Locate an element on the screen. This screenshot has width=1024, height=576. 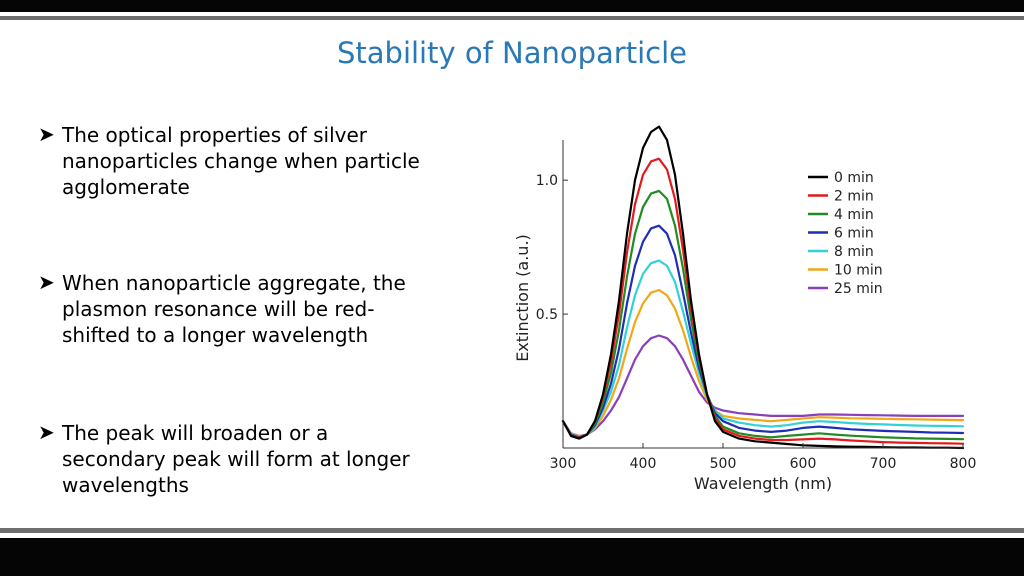
legend-label: 2 min is located at coordinates (854, 197).